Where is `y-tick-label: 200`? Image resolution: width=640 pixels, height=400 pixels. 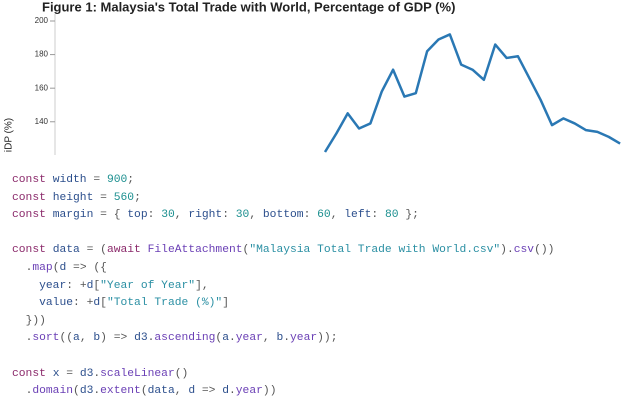
y-tick-label: 200 is located at coordinates (42, 20).